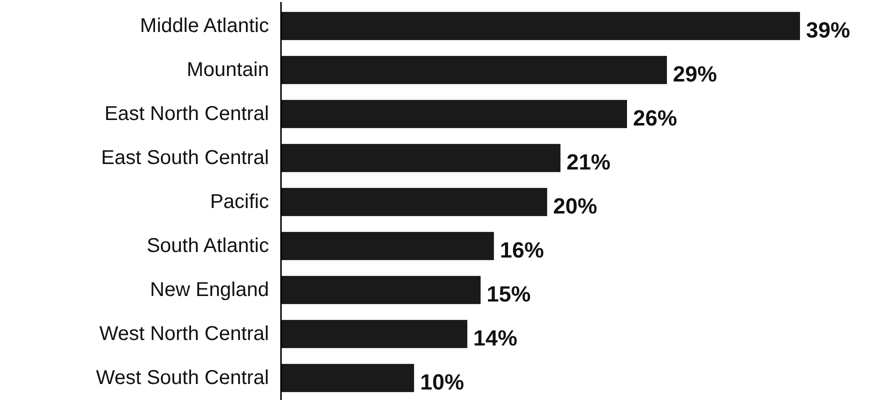 The image size is (881, 400). What do you see at coordinates (495, 338) in the screenshot?
I see `data-label: 14%` at bounding box center [495, 338].